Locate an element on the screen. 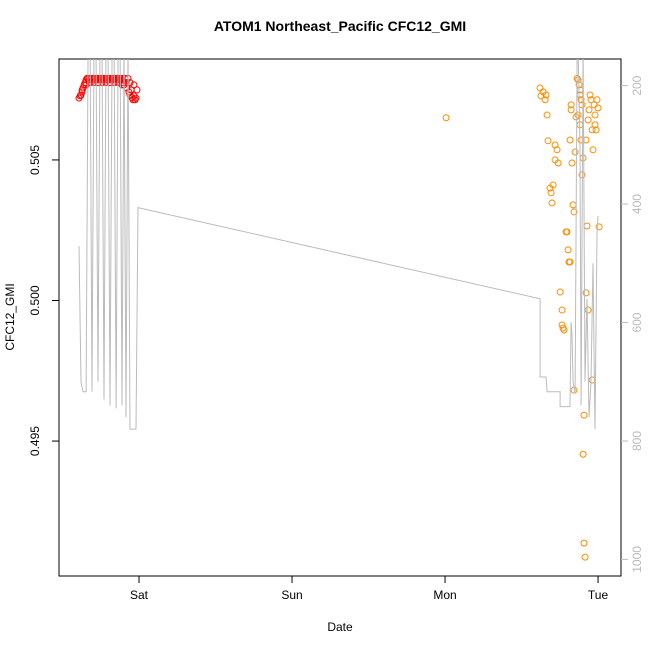 Image resolution: width=650 pixels, height=655 pixels. y-axis-label: CFC12_GMI is located at coordinates (10, 316).